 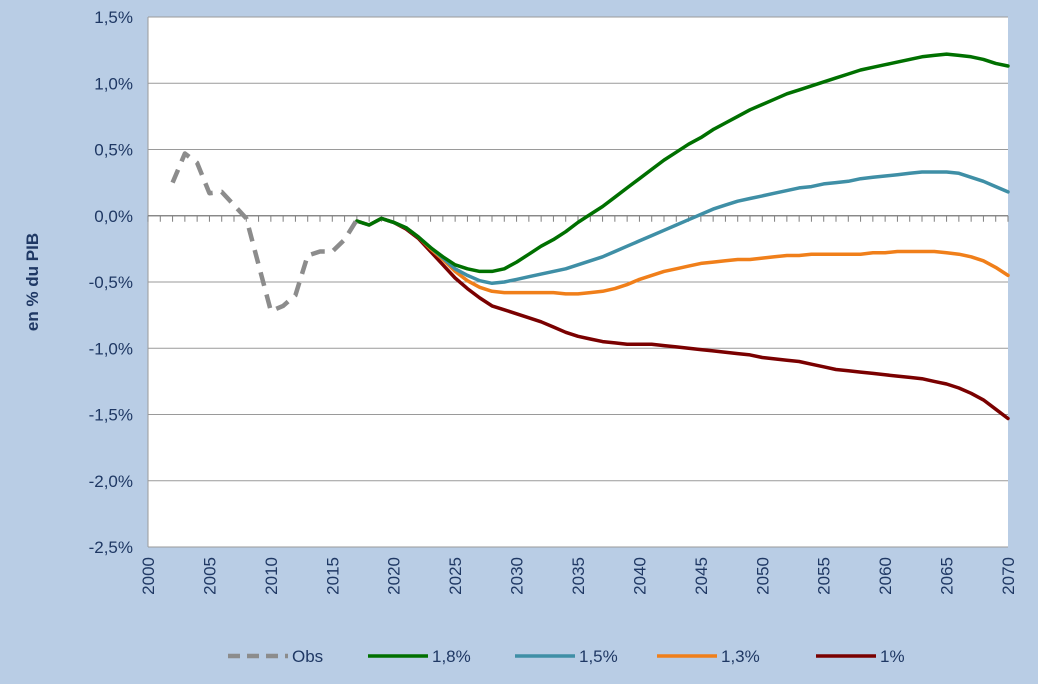 I want to click on y-tick-label: -1,0%, so click(x=111, y=348).